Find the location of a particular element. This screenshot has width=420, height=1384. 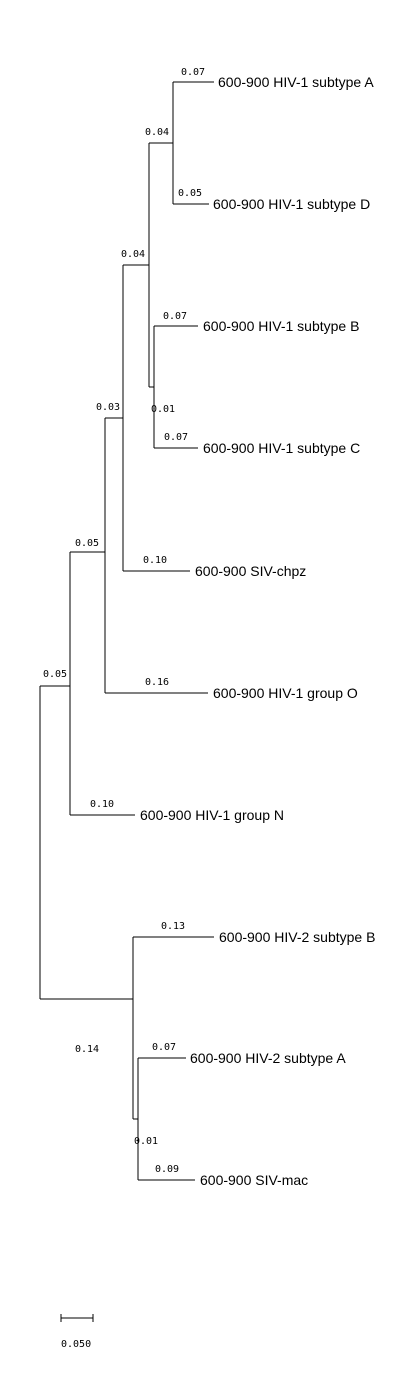

branch-length-bc-clade: 0.01 is located at coordinates (163, 409).